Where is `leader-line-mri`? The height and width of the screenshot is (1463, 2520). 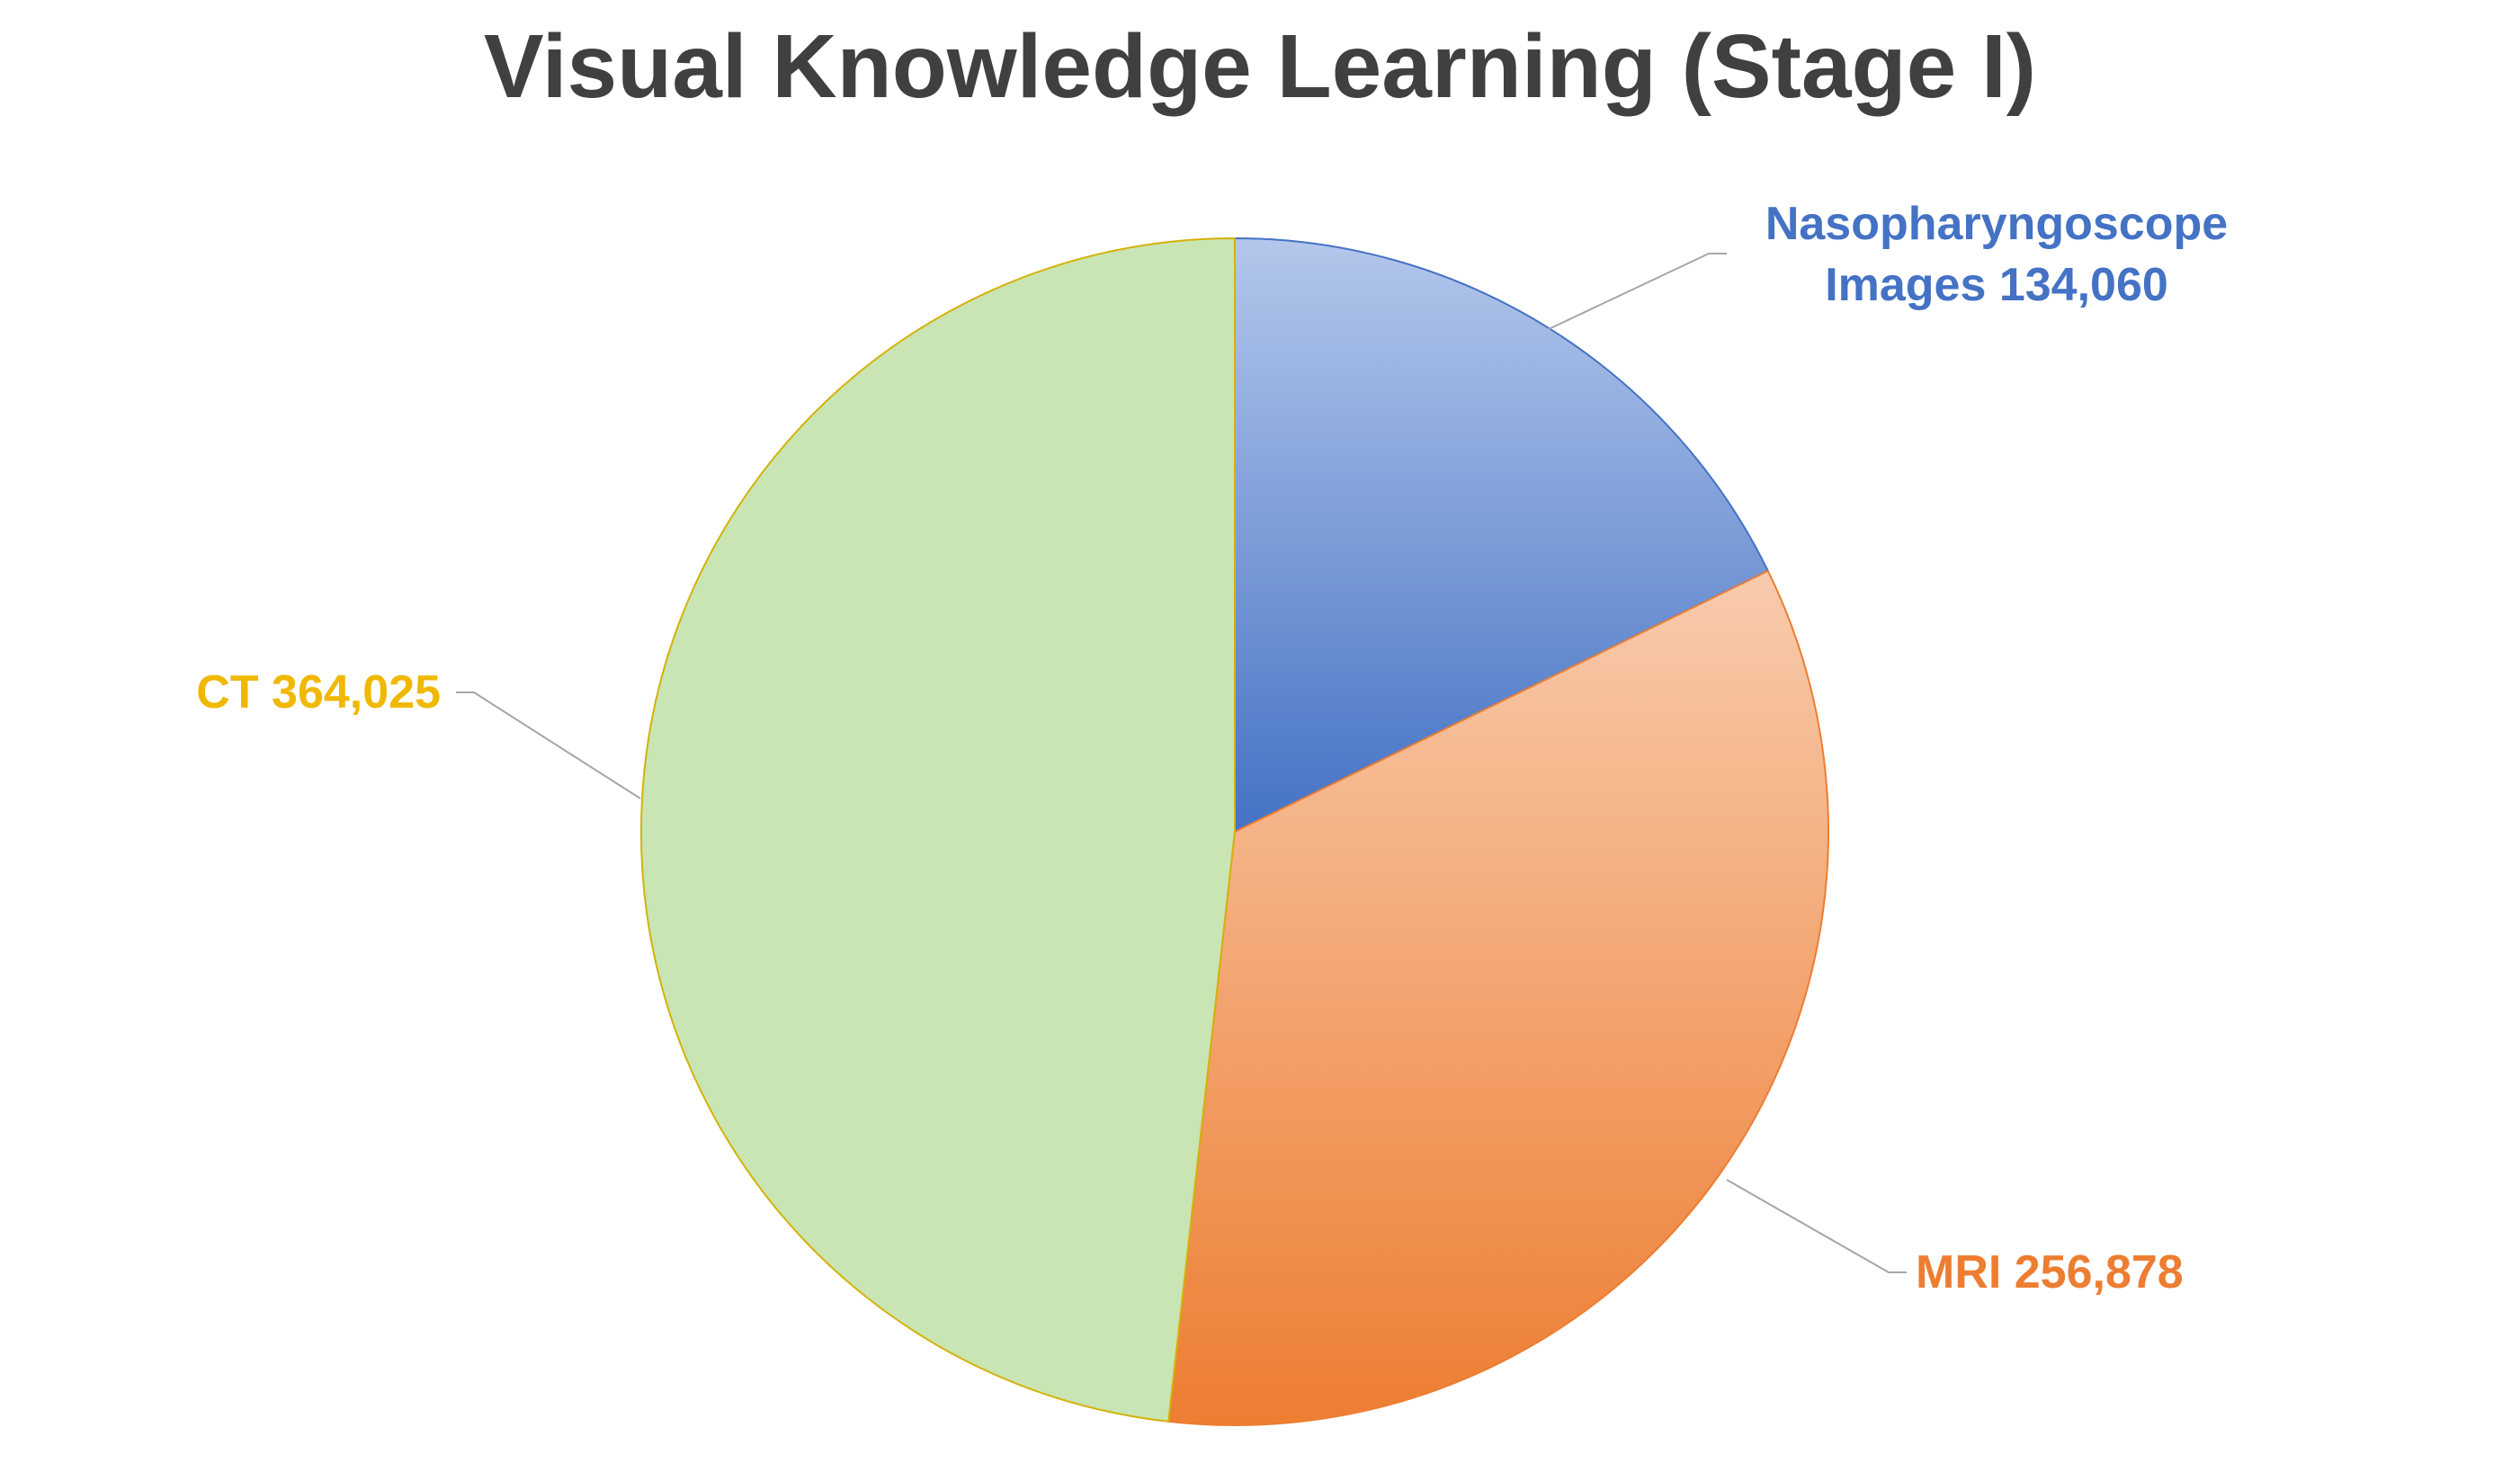 leader-line-mri is located at coordinates (1817, 1226).